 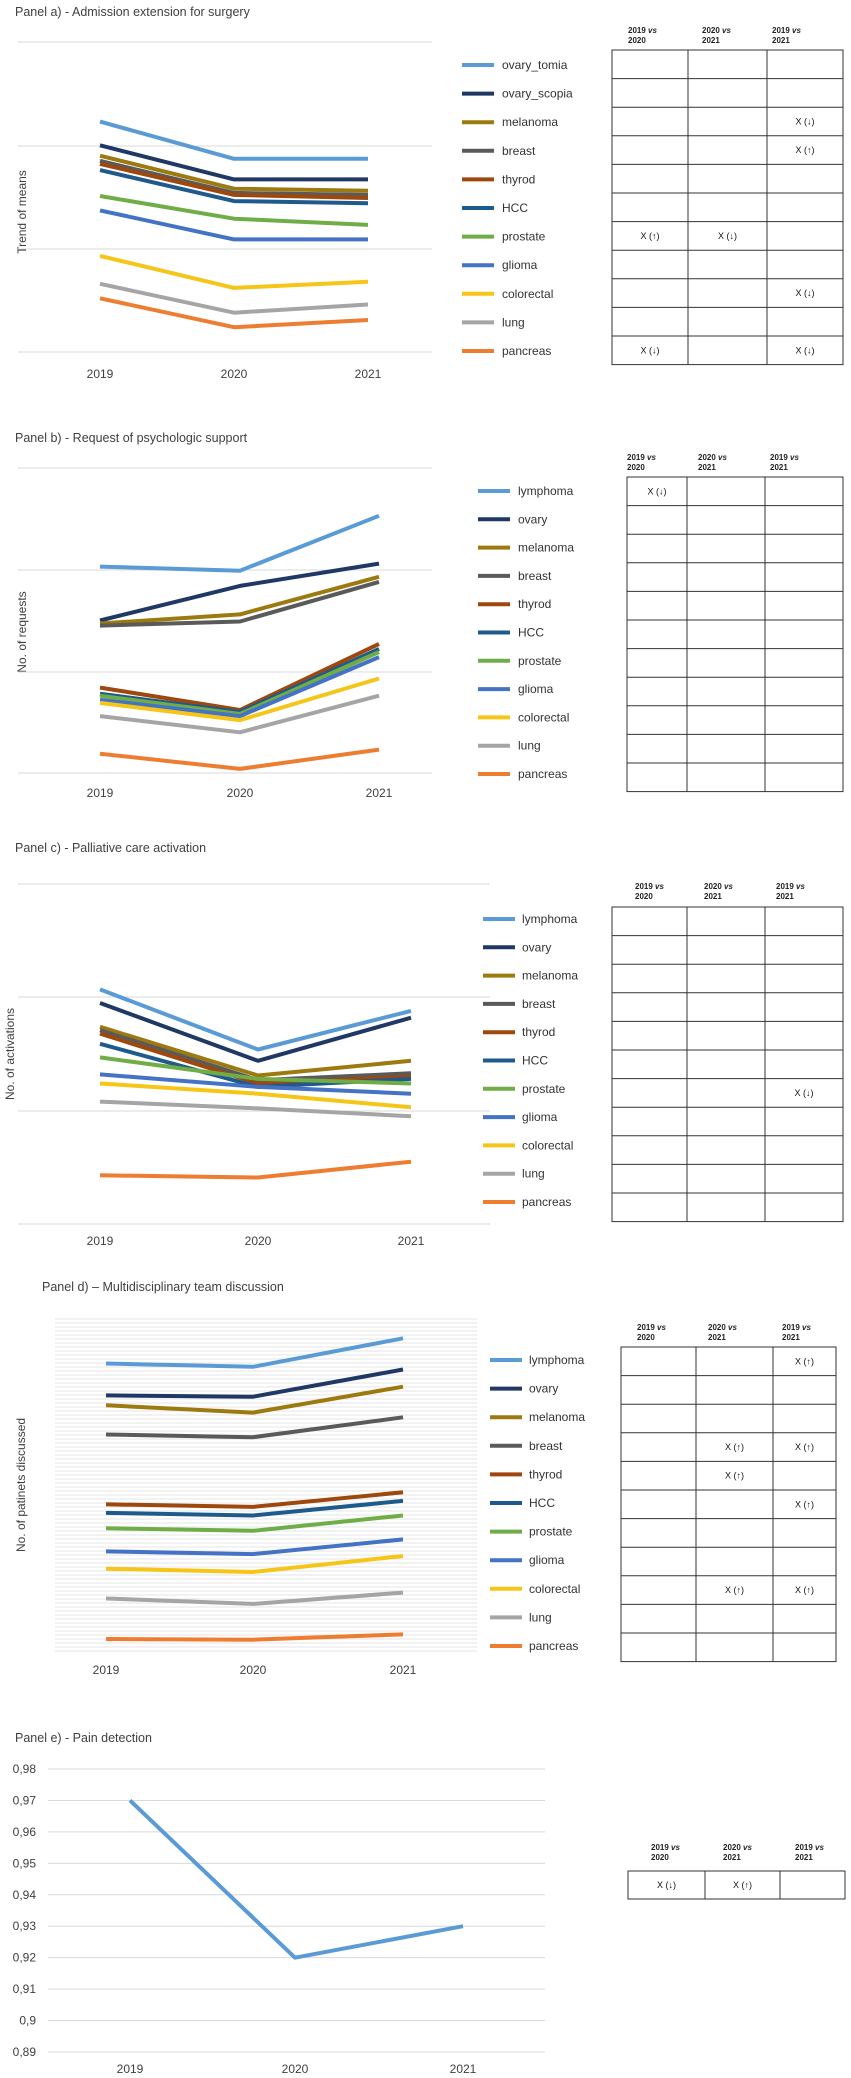 What do you see at coordinates (233, 140) in the screenshot?
I see `series-line-ovary-tomia` at bounding box center [233, 140].